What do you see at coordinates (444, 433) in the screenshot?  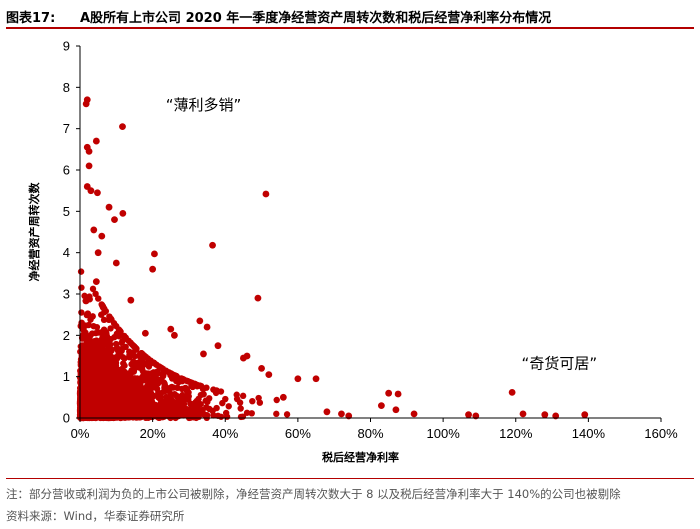 I see `x-tick-label: 100%` at bounding box center [444, 433].